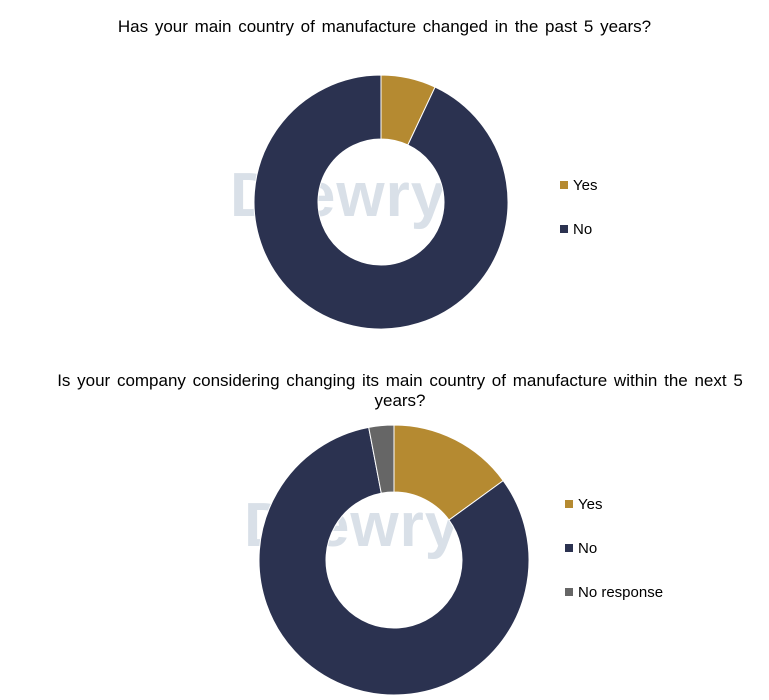  I want to click on legend-item-no-response: No response, so click(614, 592).